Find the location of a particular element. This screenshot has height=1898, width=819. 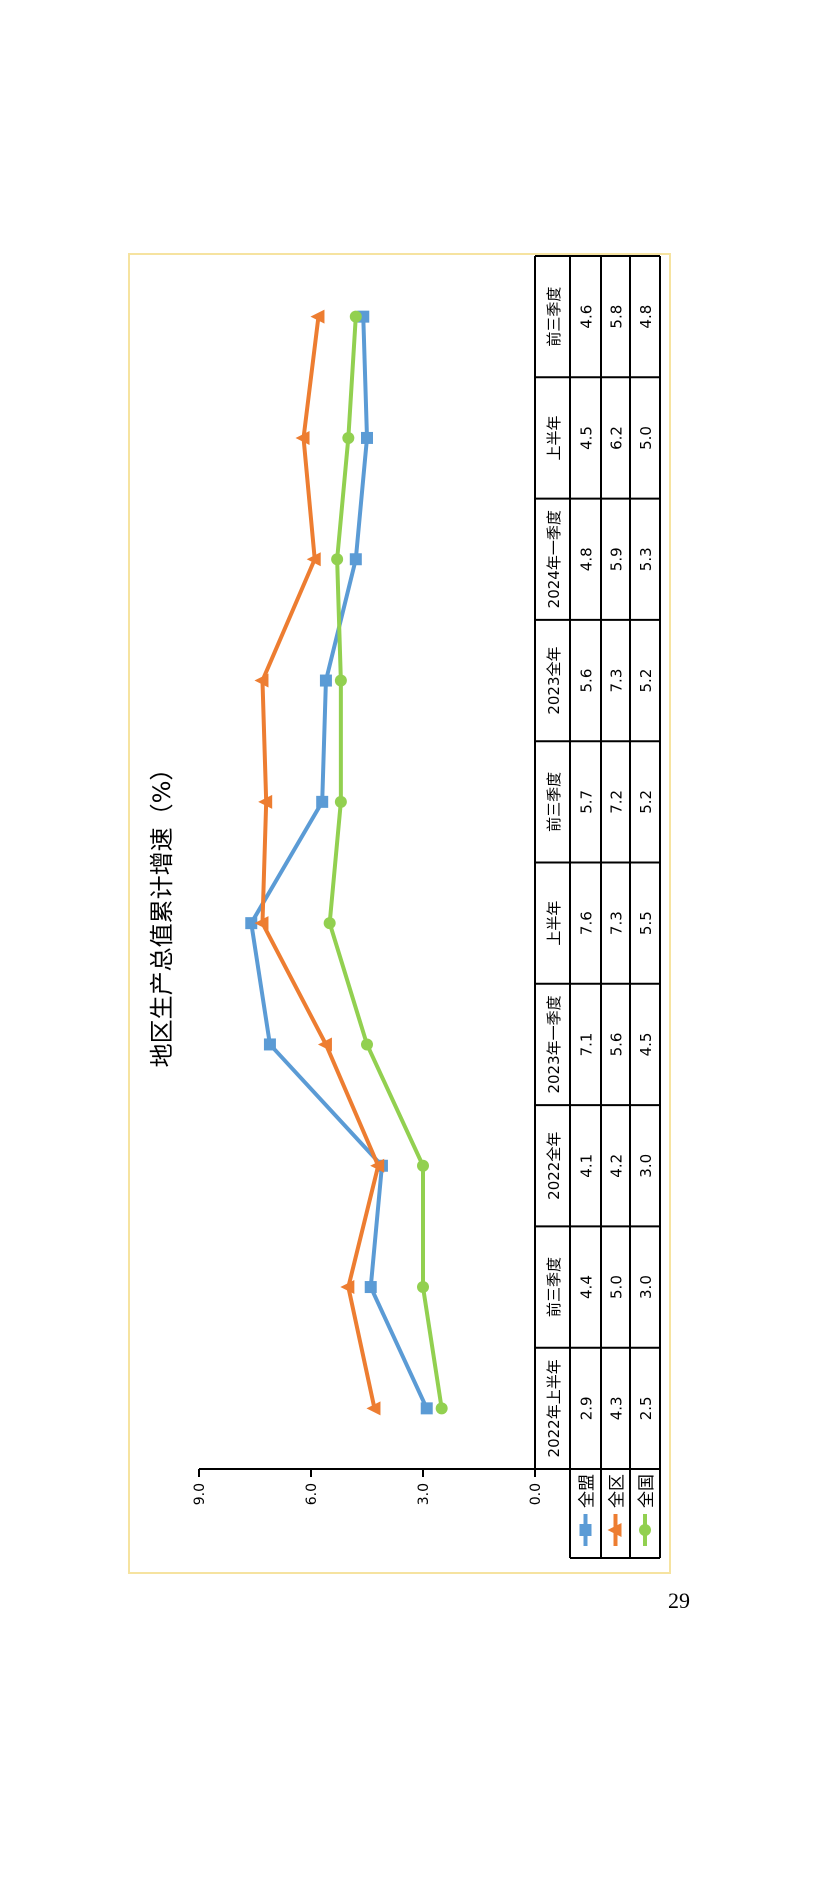

legend-label: 全国 is located at coordinates (647, 1491).